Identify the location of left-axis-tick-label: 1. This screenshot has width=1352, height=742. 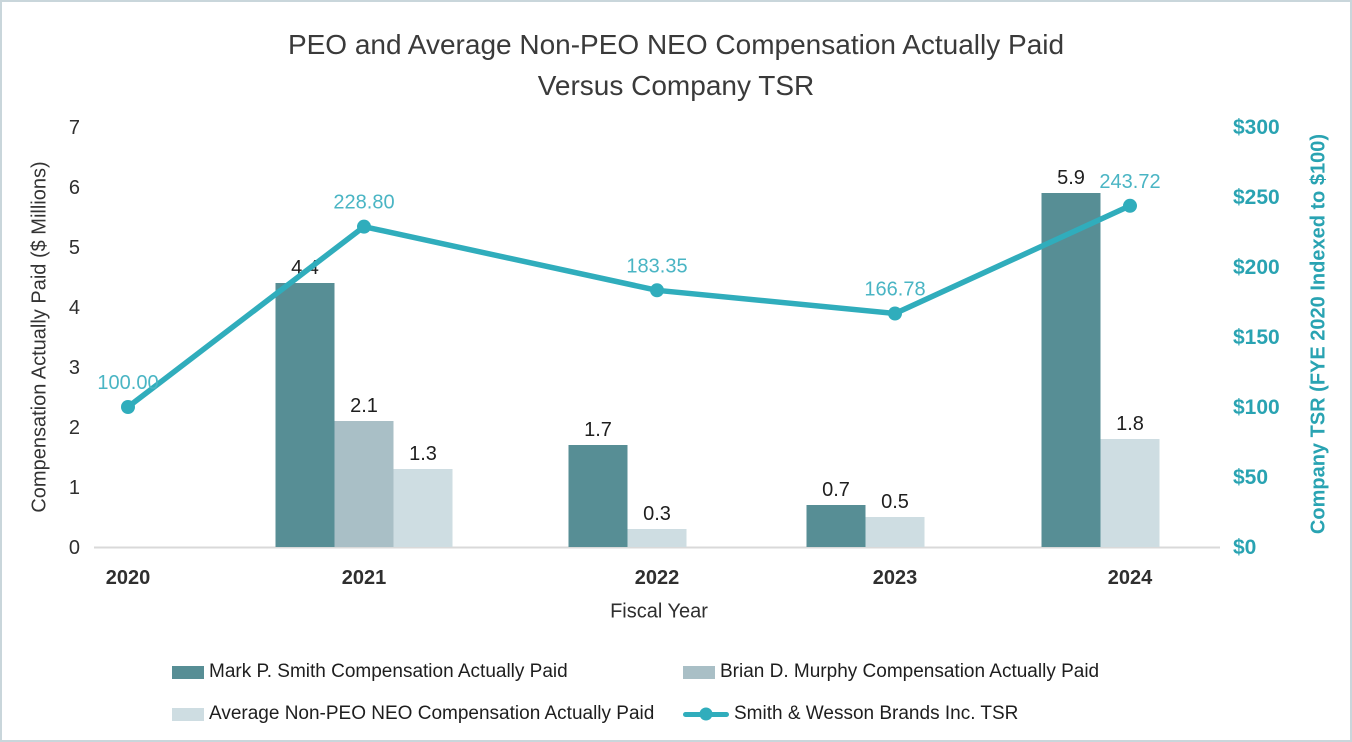
(74, 488).